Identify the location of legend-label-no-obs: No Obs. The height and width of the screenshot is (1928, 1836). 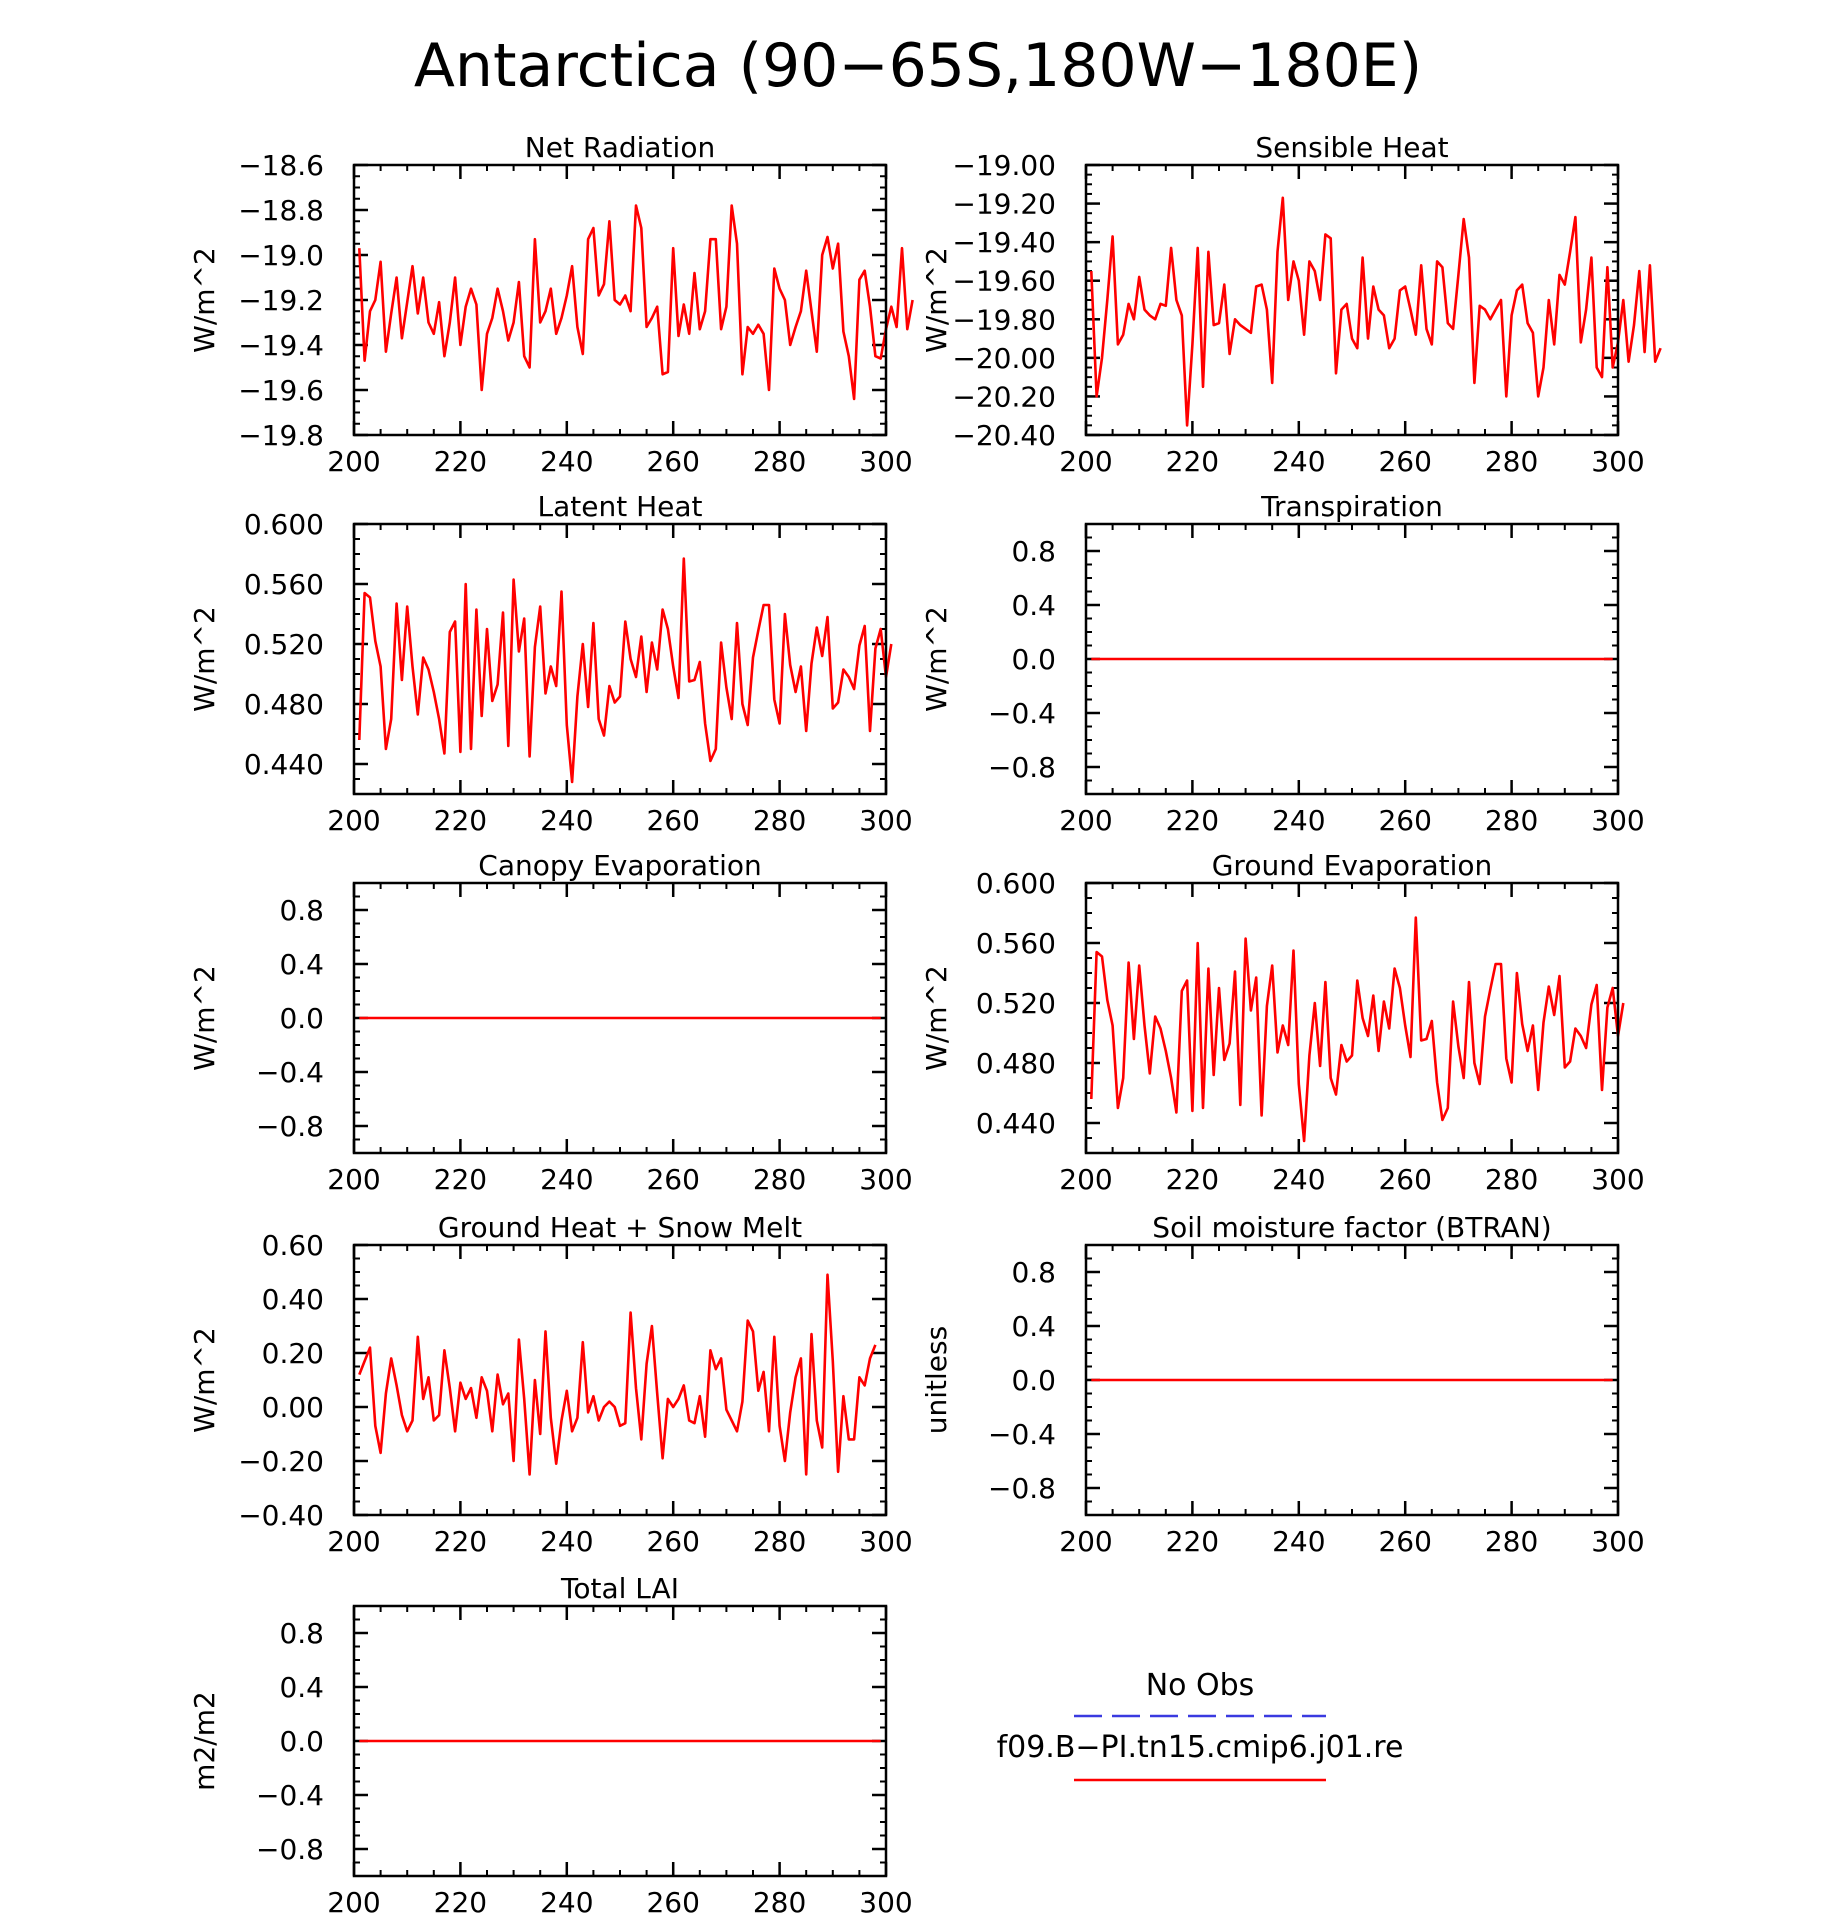
(1200, 1685).